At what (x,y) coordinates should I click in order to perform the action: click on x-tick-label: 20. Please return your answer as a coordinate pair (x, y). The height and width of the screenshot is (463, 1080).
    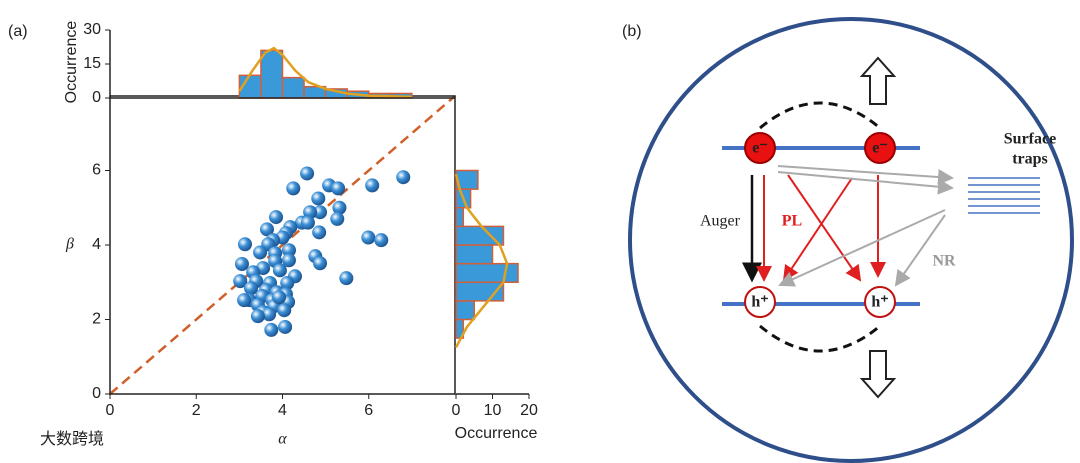
    Looking at the image, I should click on (529, 410).